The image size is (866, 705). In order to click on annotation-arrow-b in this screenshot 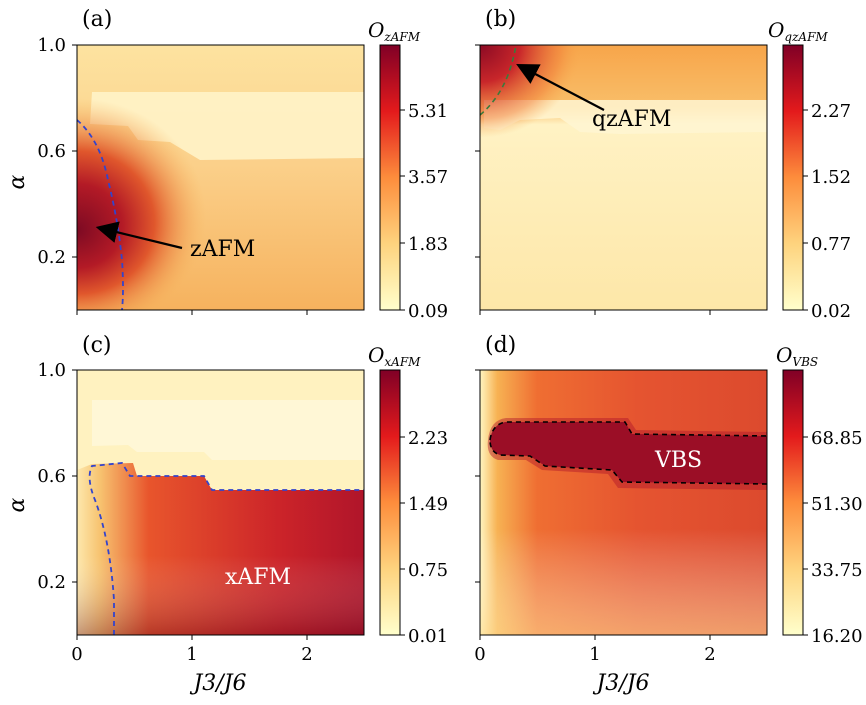, I will do `click(560, 87)`.